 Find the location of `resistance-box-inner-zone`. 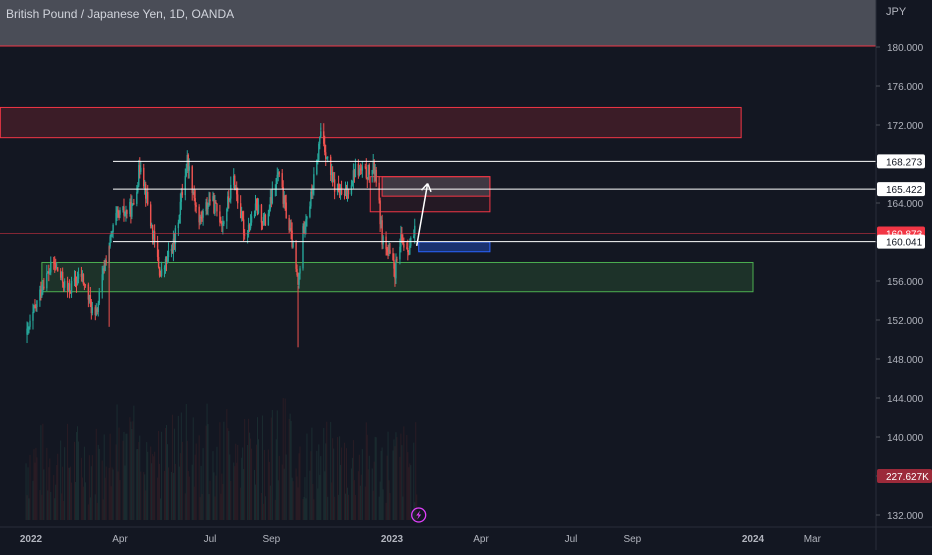

resistance-box-inner-zone is located at coordinates (436, 186).